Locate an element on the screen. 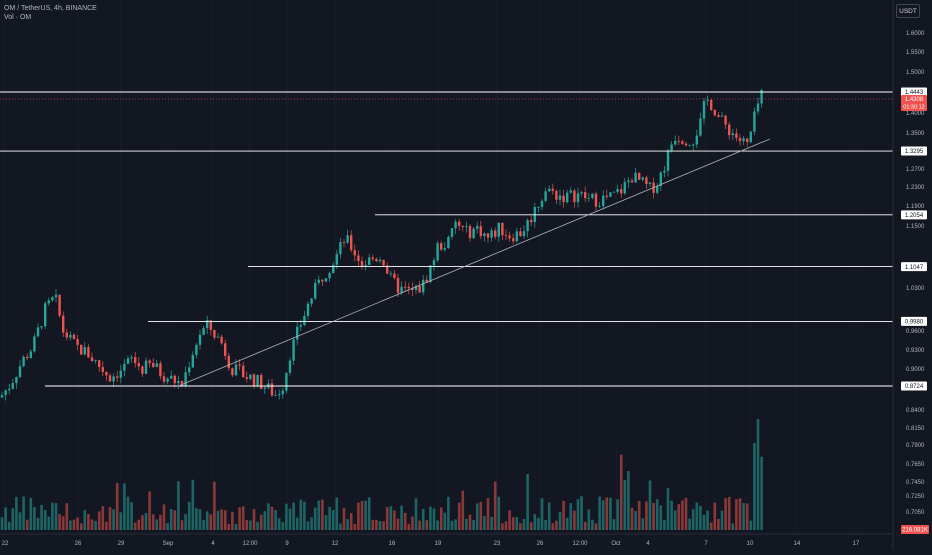 The image size is (932, 555). currency-unit-button: USDT is located at coordinates (908, 11).